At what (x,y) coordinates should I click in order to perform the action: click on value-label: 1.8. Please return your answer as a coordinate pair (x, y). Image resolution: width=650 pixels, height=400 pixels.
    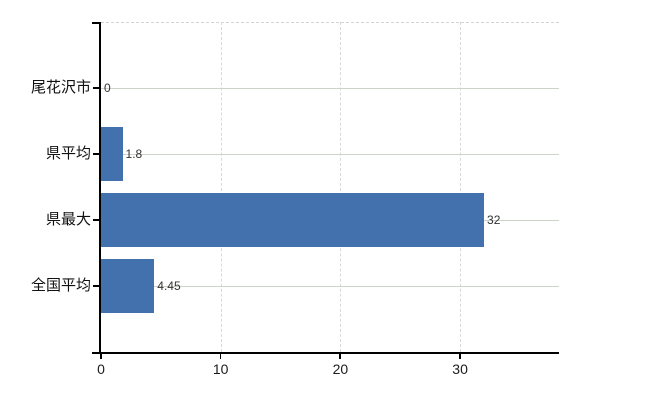
    Looking at the image, I should click on (134, 154).